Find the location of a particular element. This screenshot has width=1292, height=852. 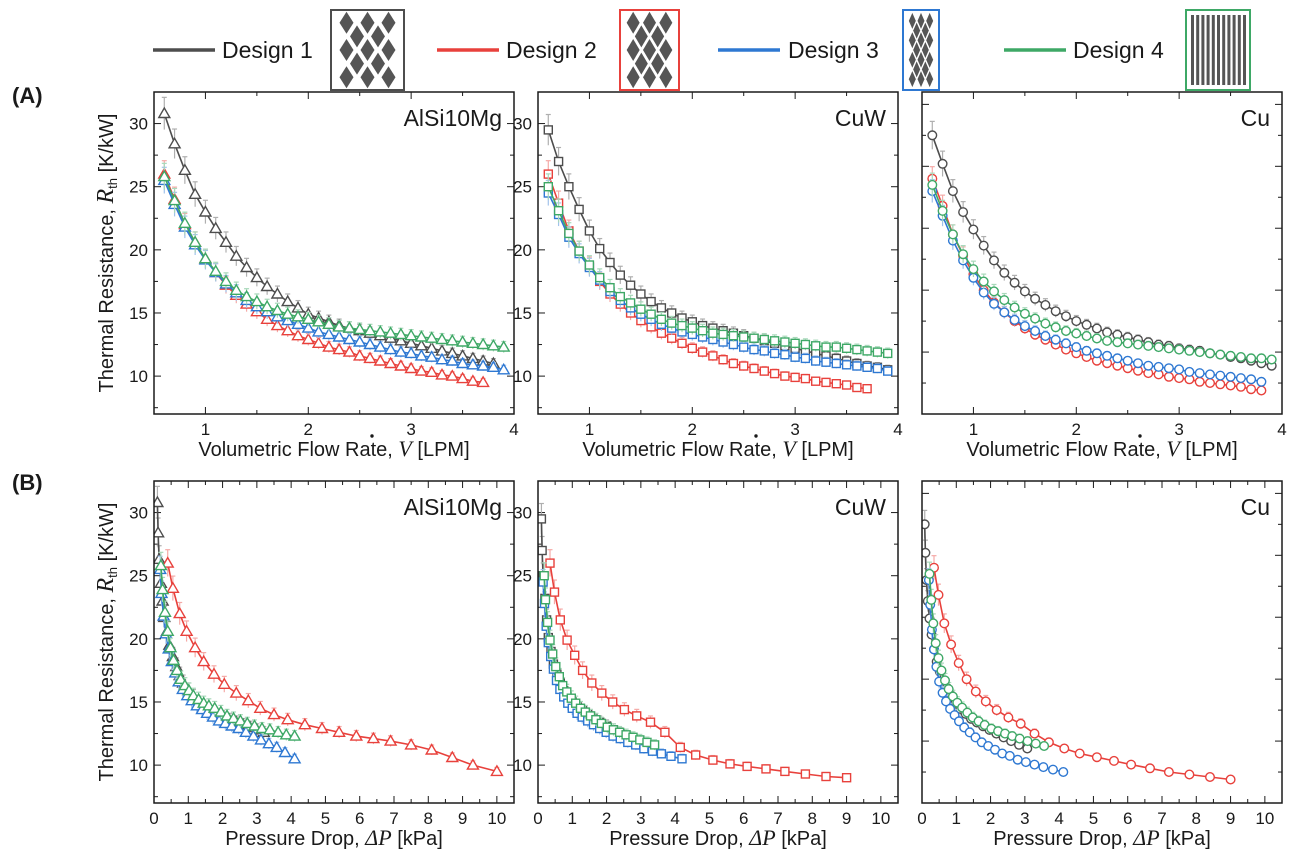

x-tick-label: 4 is located at coordinates (674, 818).